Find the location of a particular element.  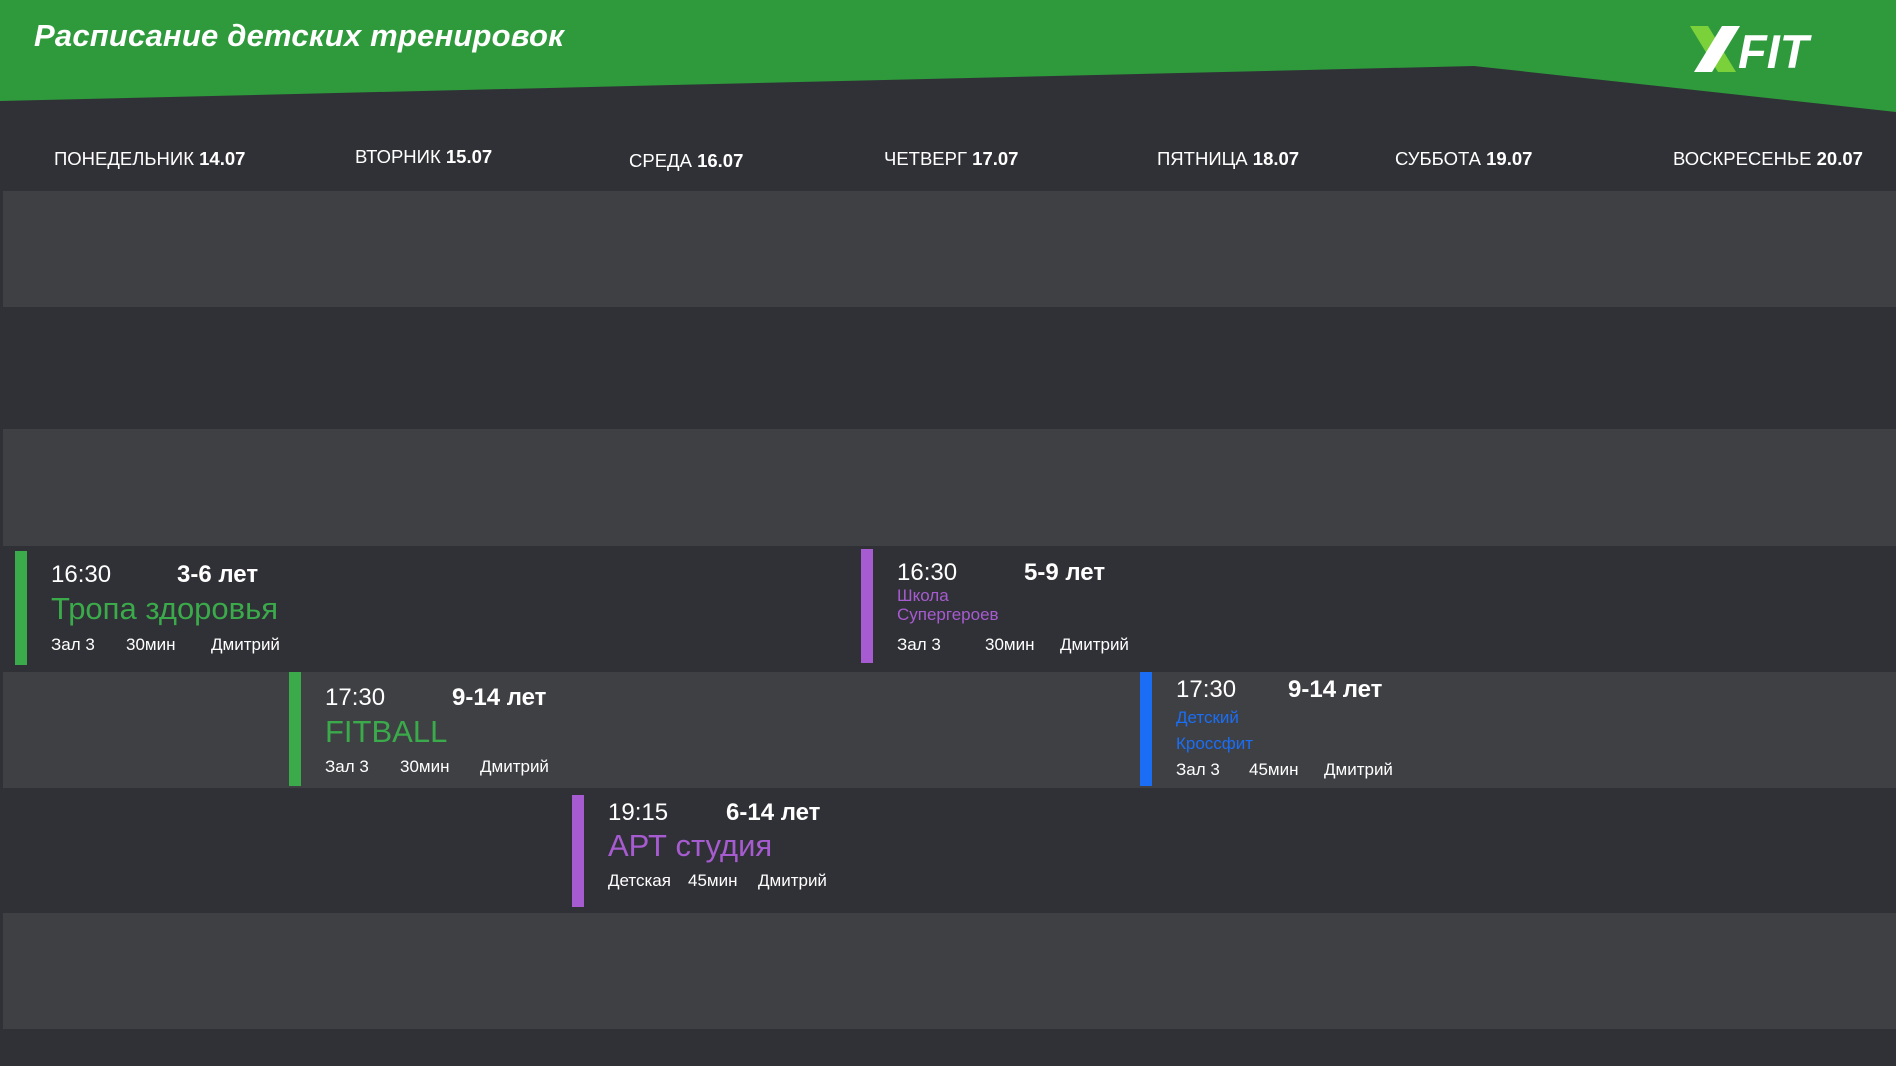

day-date: 14.07 is located at coordinates (222, 158).